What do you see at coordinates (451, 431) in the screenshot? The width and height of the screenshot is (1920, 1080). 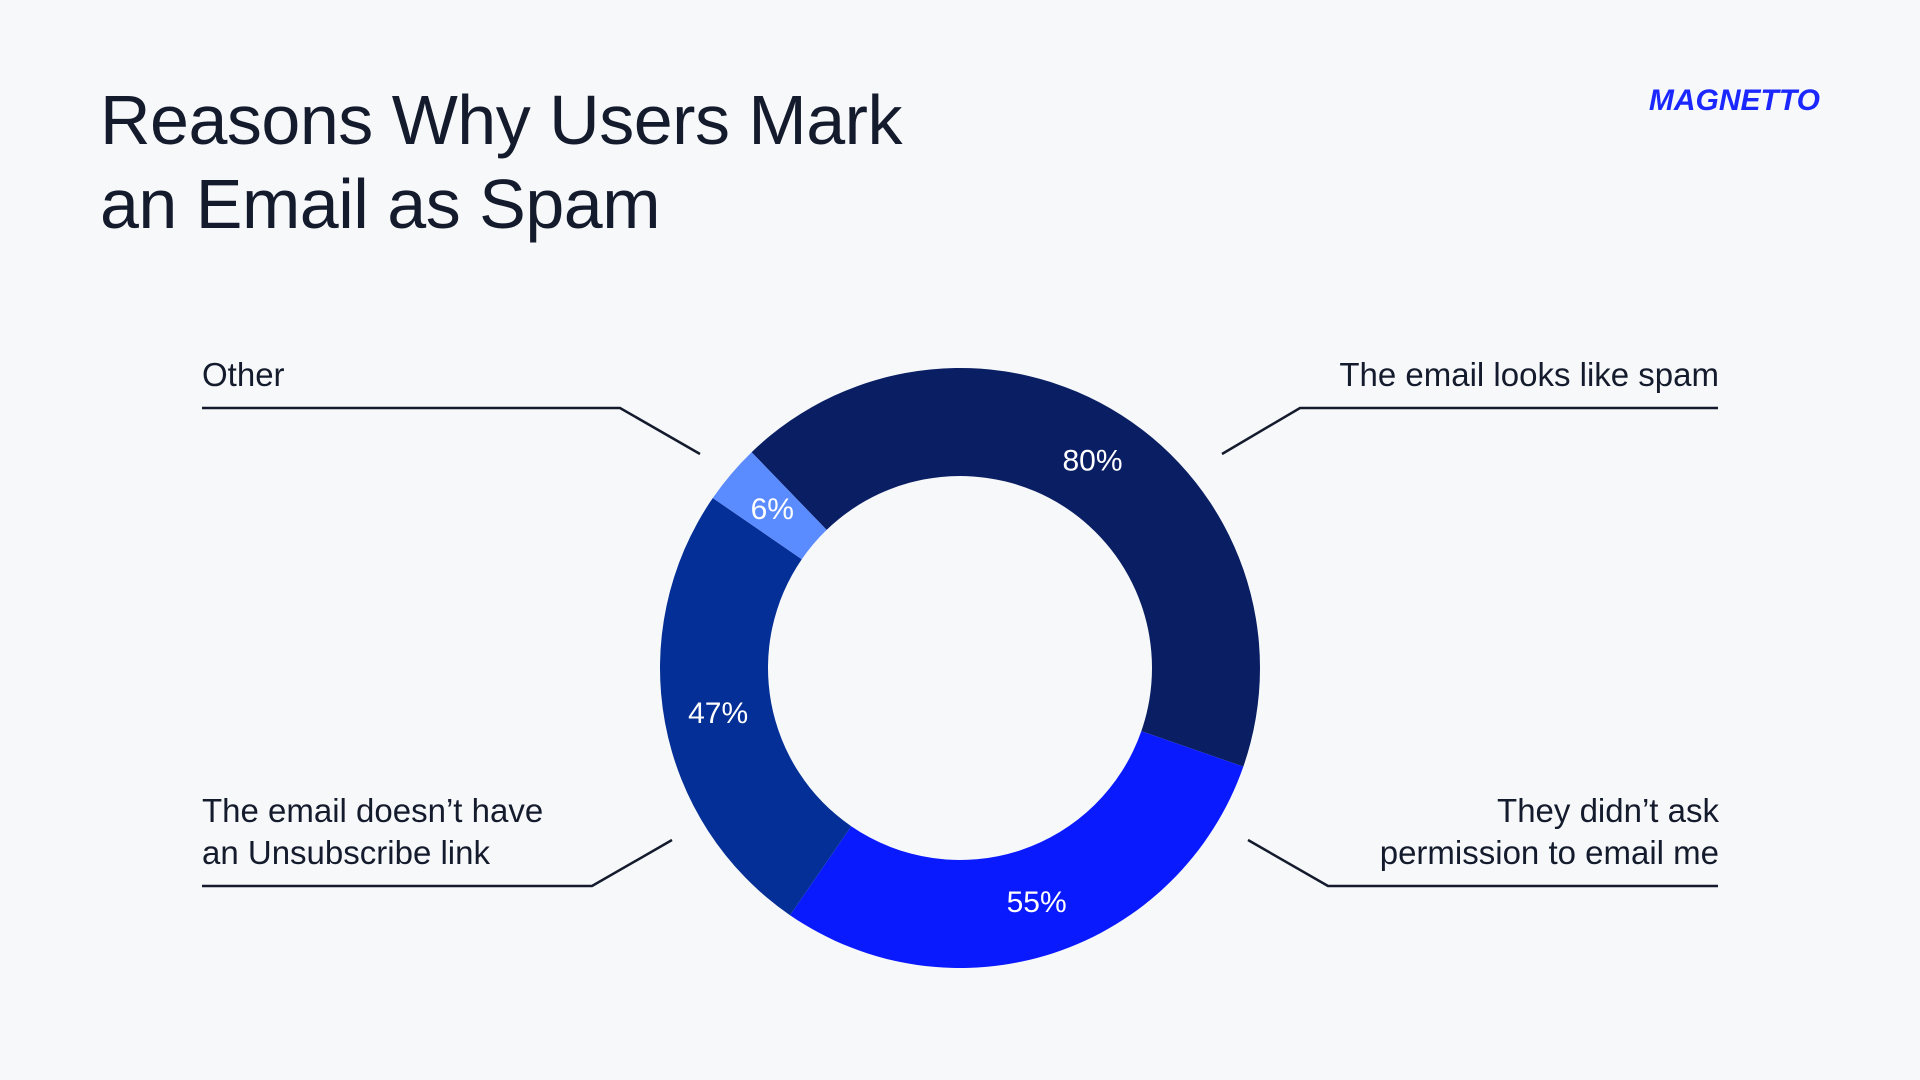 I see `leader-line-other` at bounding box center [451, 431].